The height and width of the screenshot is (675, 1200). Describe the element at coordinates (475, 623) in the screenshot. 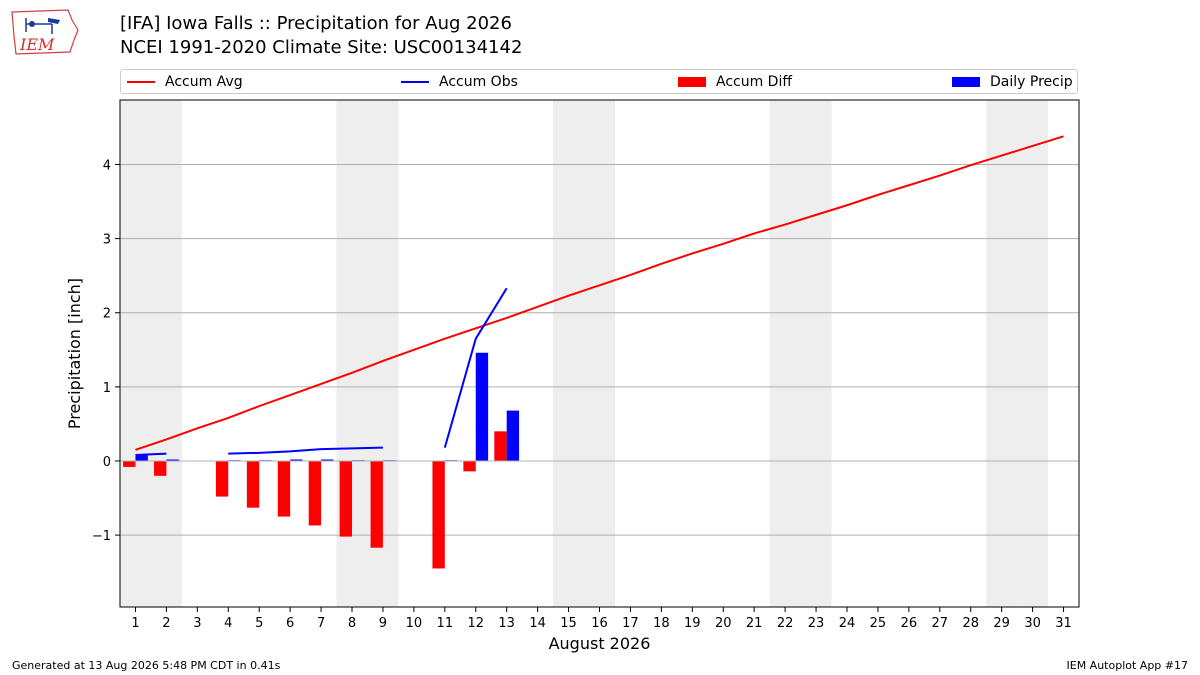

I see `x-tick-label: 12` at that location.